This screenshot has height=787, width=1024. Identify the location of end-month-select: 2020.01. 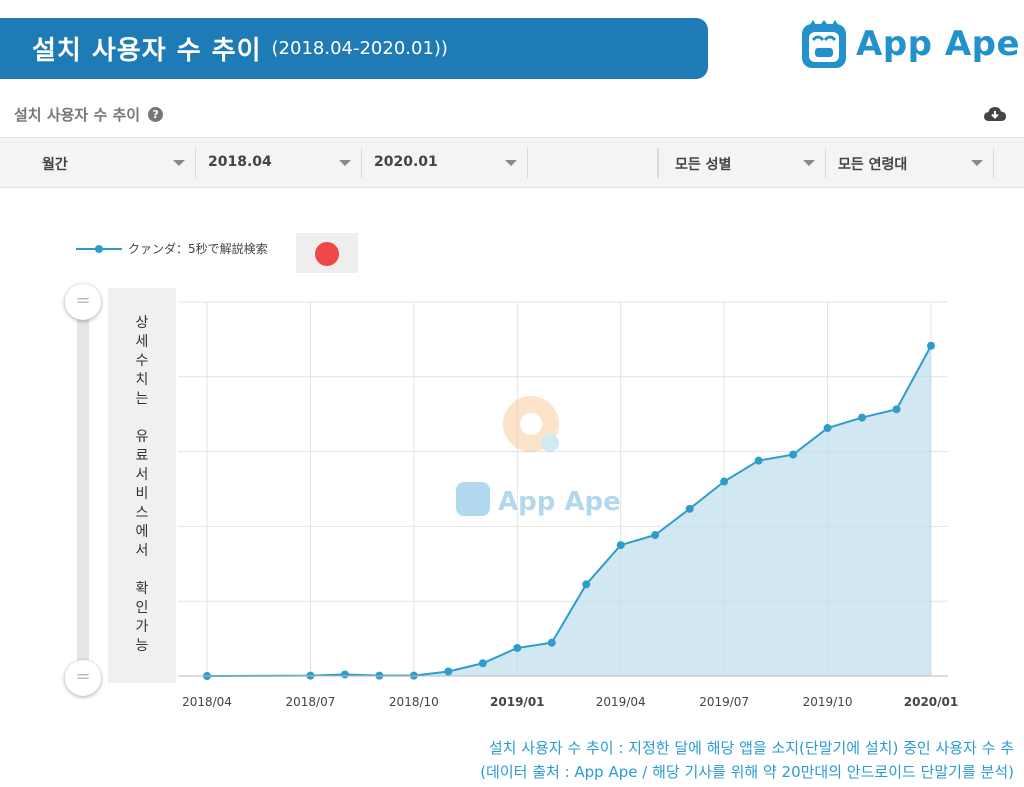
(445, 163).